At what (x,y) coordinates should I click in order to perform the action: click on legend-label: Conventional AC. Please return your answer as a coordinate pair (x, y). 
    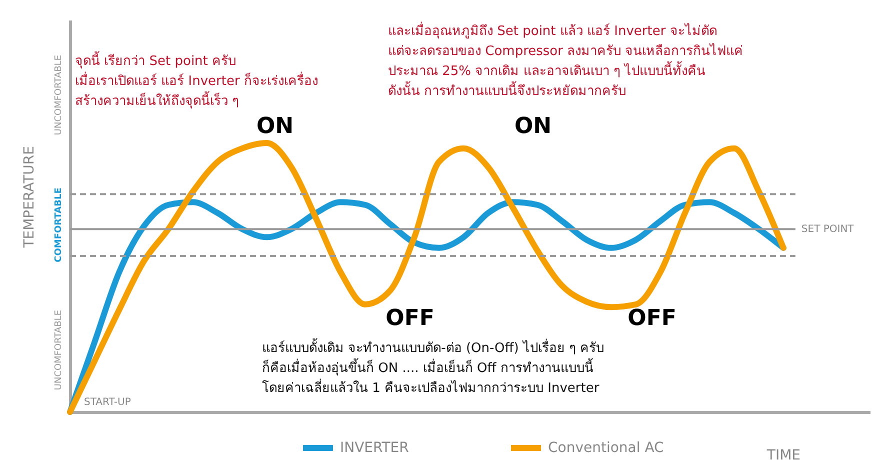
    Looking at the image, I should click on (606, 448).